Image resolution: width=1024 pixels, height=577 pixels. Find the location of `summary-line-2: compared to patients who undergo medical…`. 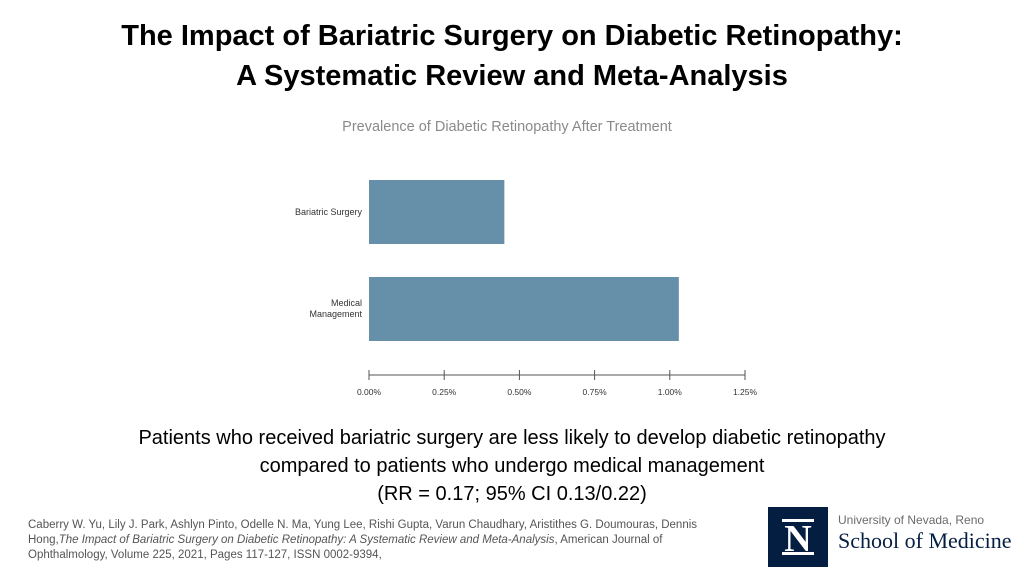

summary-line-2: compared to patients who undergo medical… is located at coordinates (512, 466).